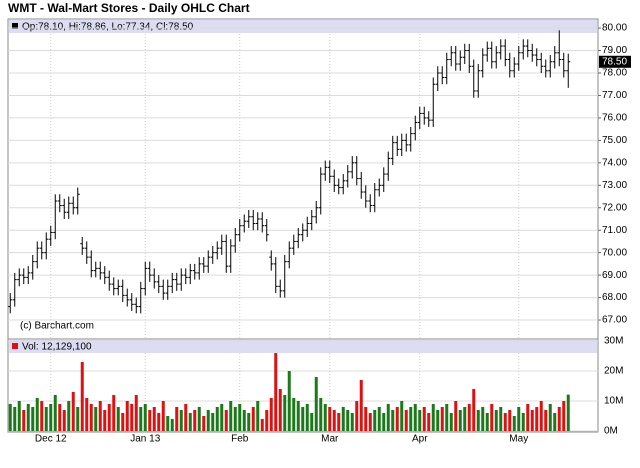  What do you see at coordinates (613, 341) in the screenshot?
I see `volume-tick-label: 30M` at bounding box center [613, 341].